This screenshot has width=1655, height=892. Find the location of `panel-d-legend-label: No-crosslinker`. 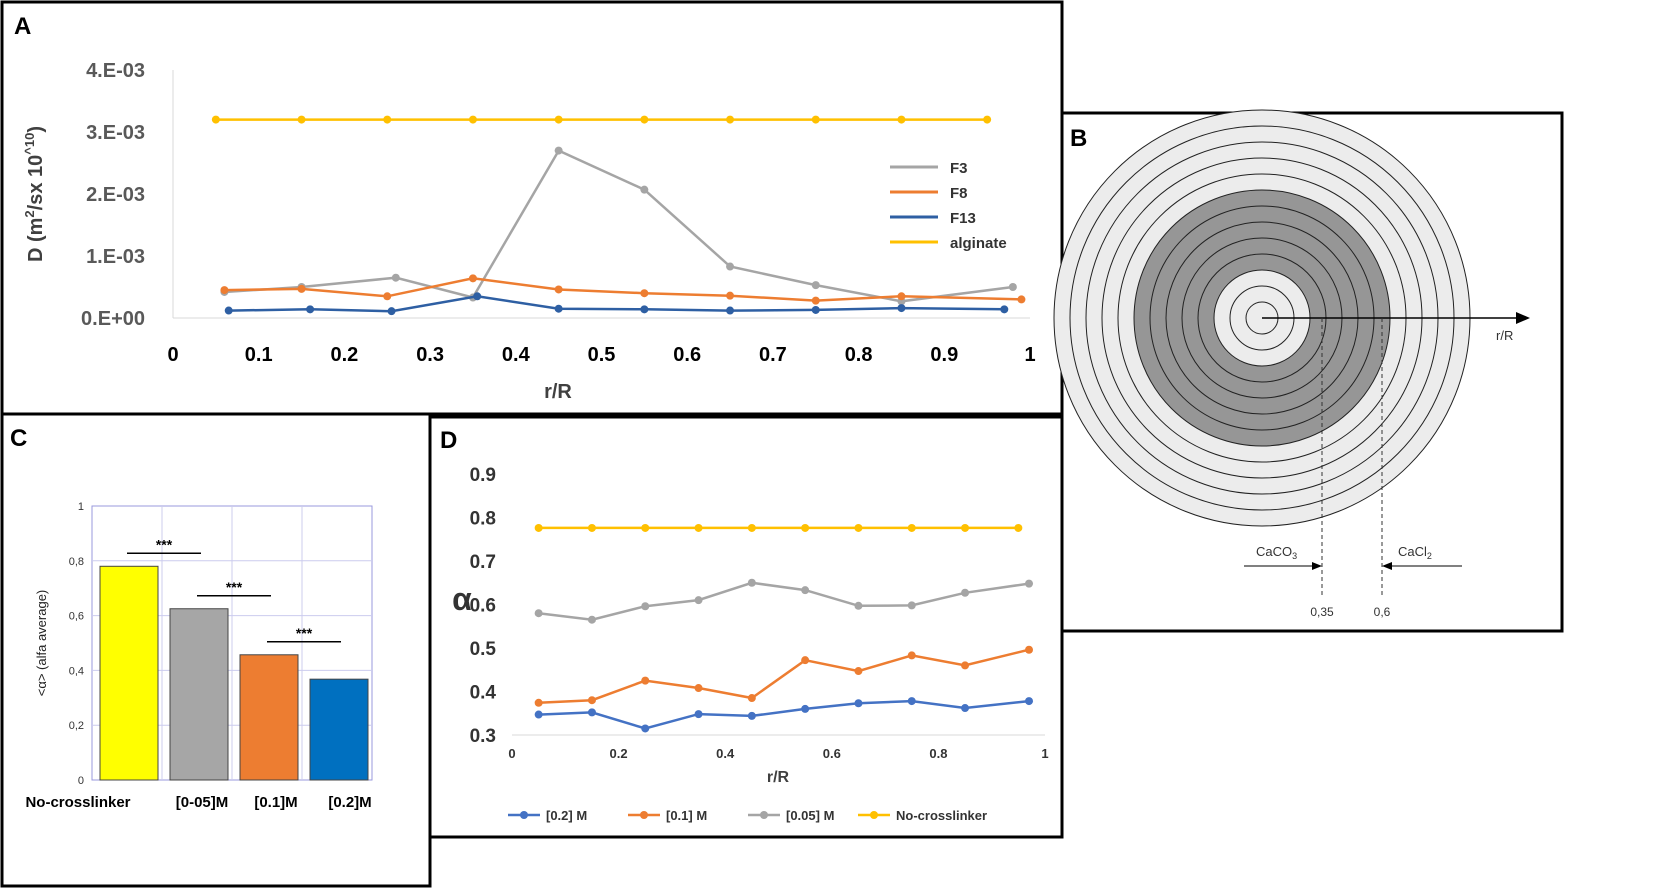

panel-d-legend-label: No-crosslinker is located at coordinates (941, 815).